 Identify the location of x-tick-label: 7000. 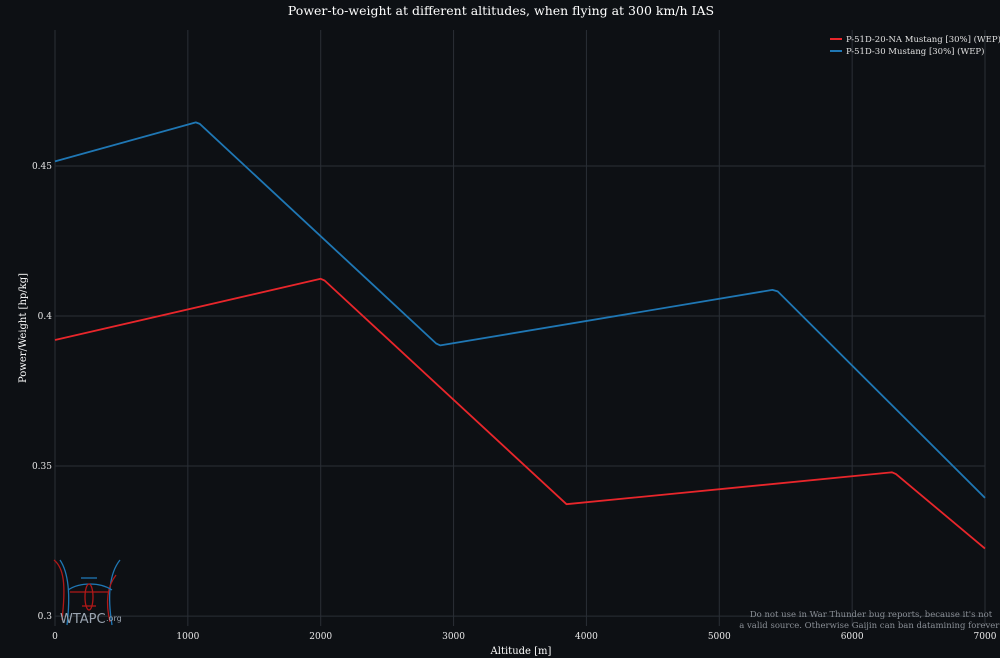
(985, 637).